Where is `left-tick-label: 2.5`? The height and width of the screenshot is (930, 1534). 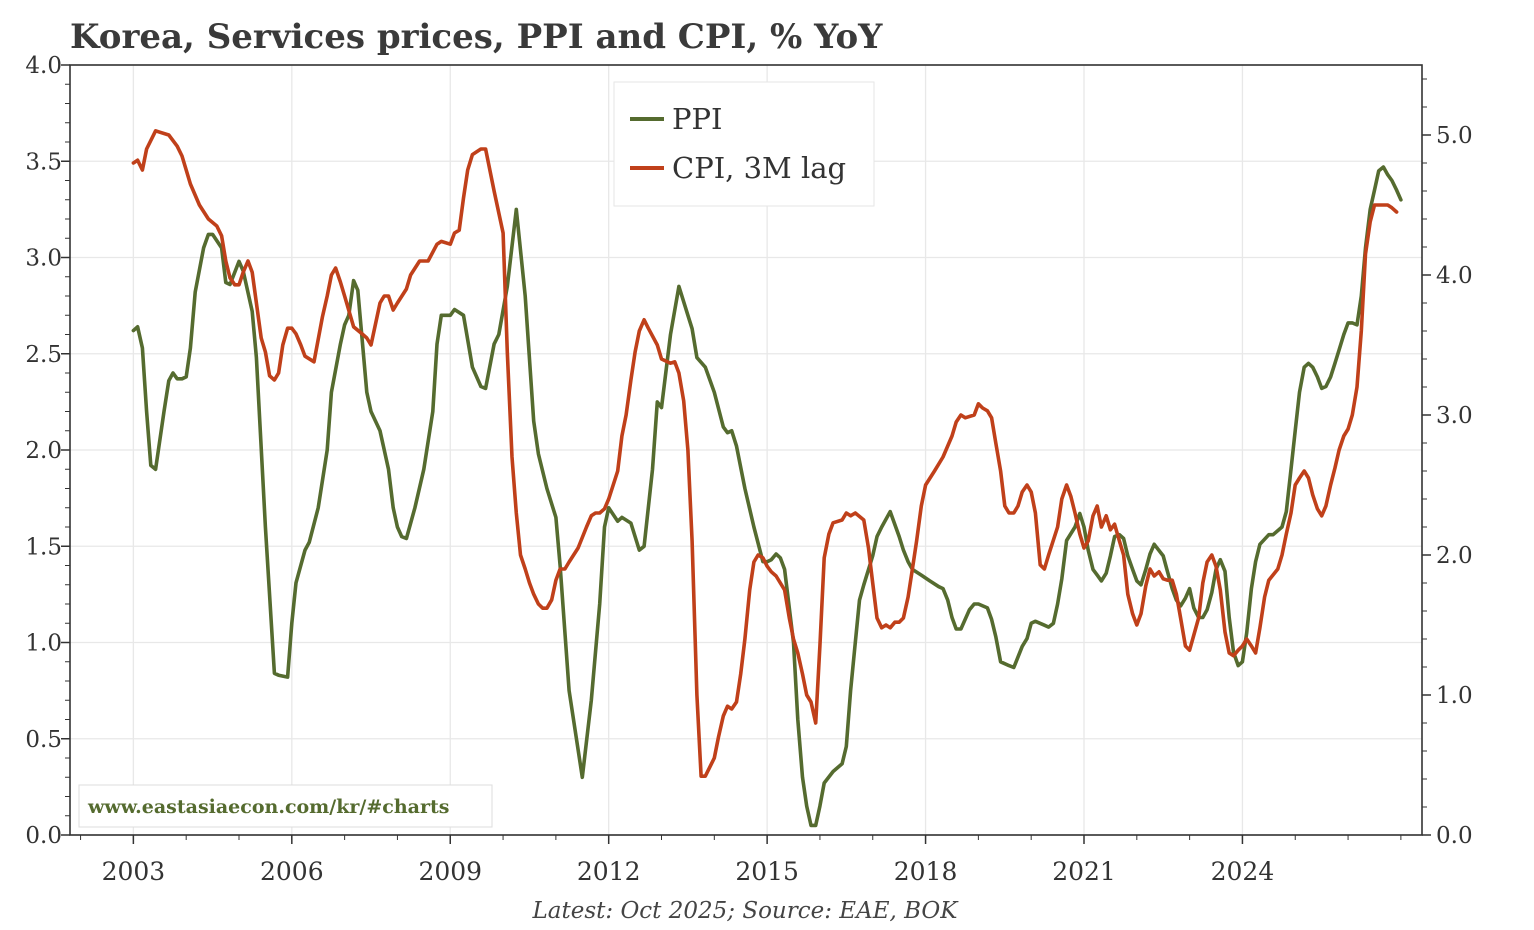 left-tick-label: 2.5 is located at coordinates (43, 355).